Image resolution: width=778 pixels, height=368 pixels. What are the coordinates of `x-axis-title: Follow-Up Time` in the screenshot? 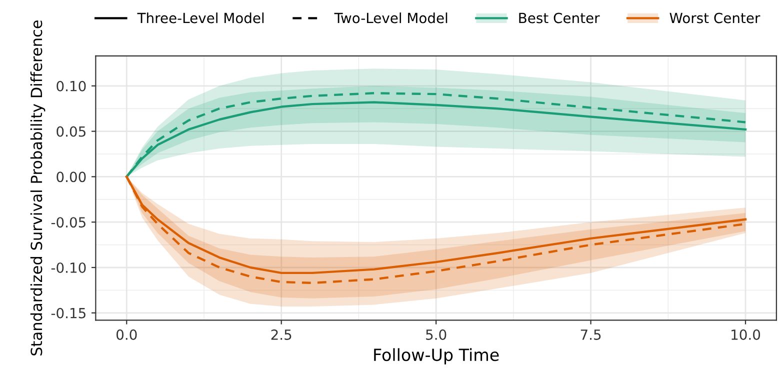 It's located at (436, 356).